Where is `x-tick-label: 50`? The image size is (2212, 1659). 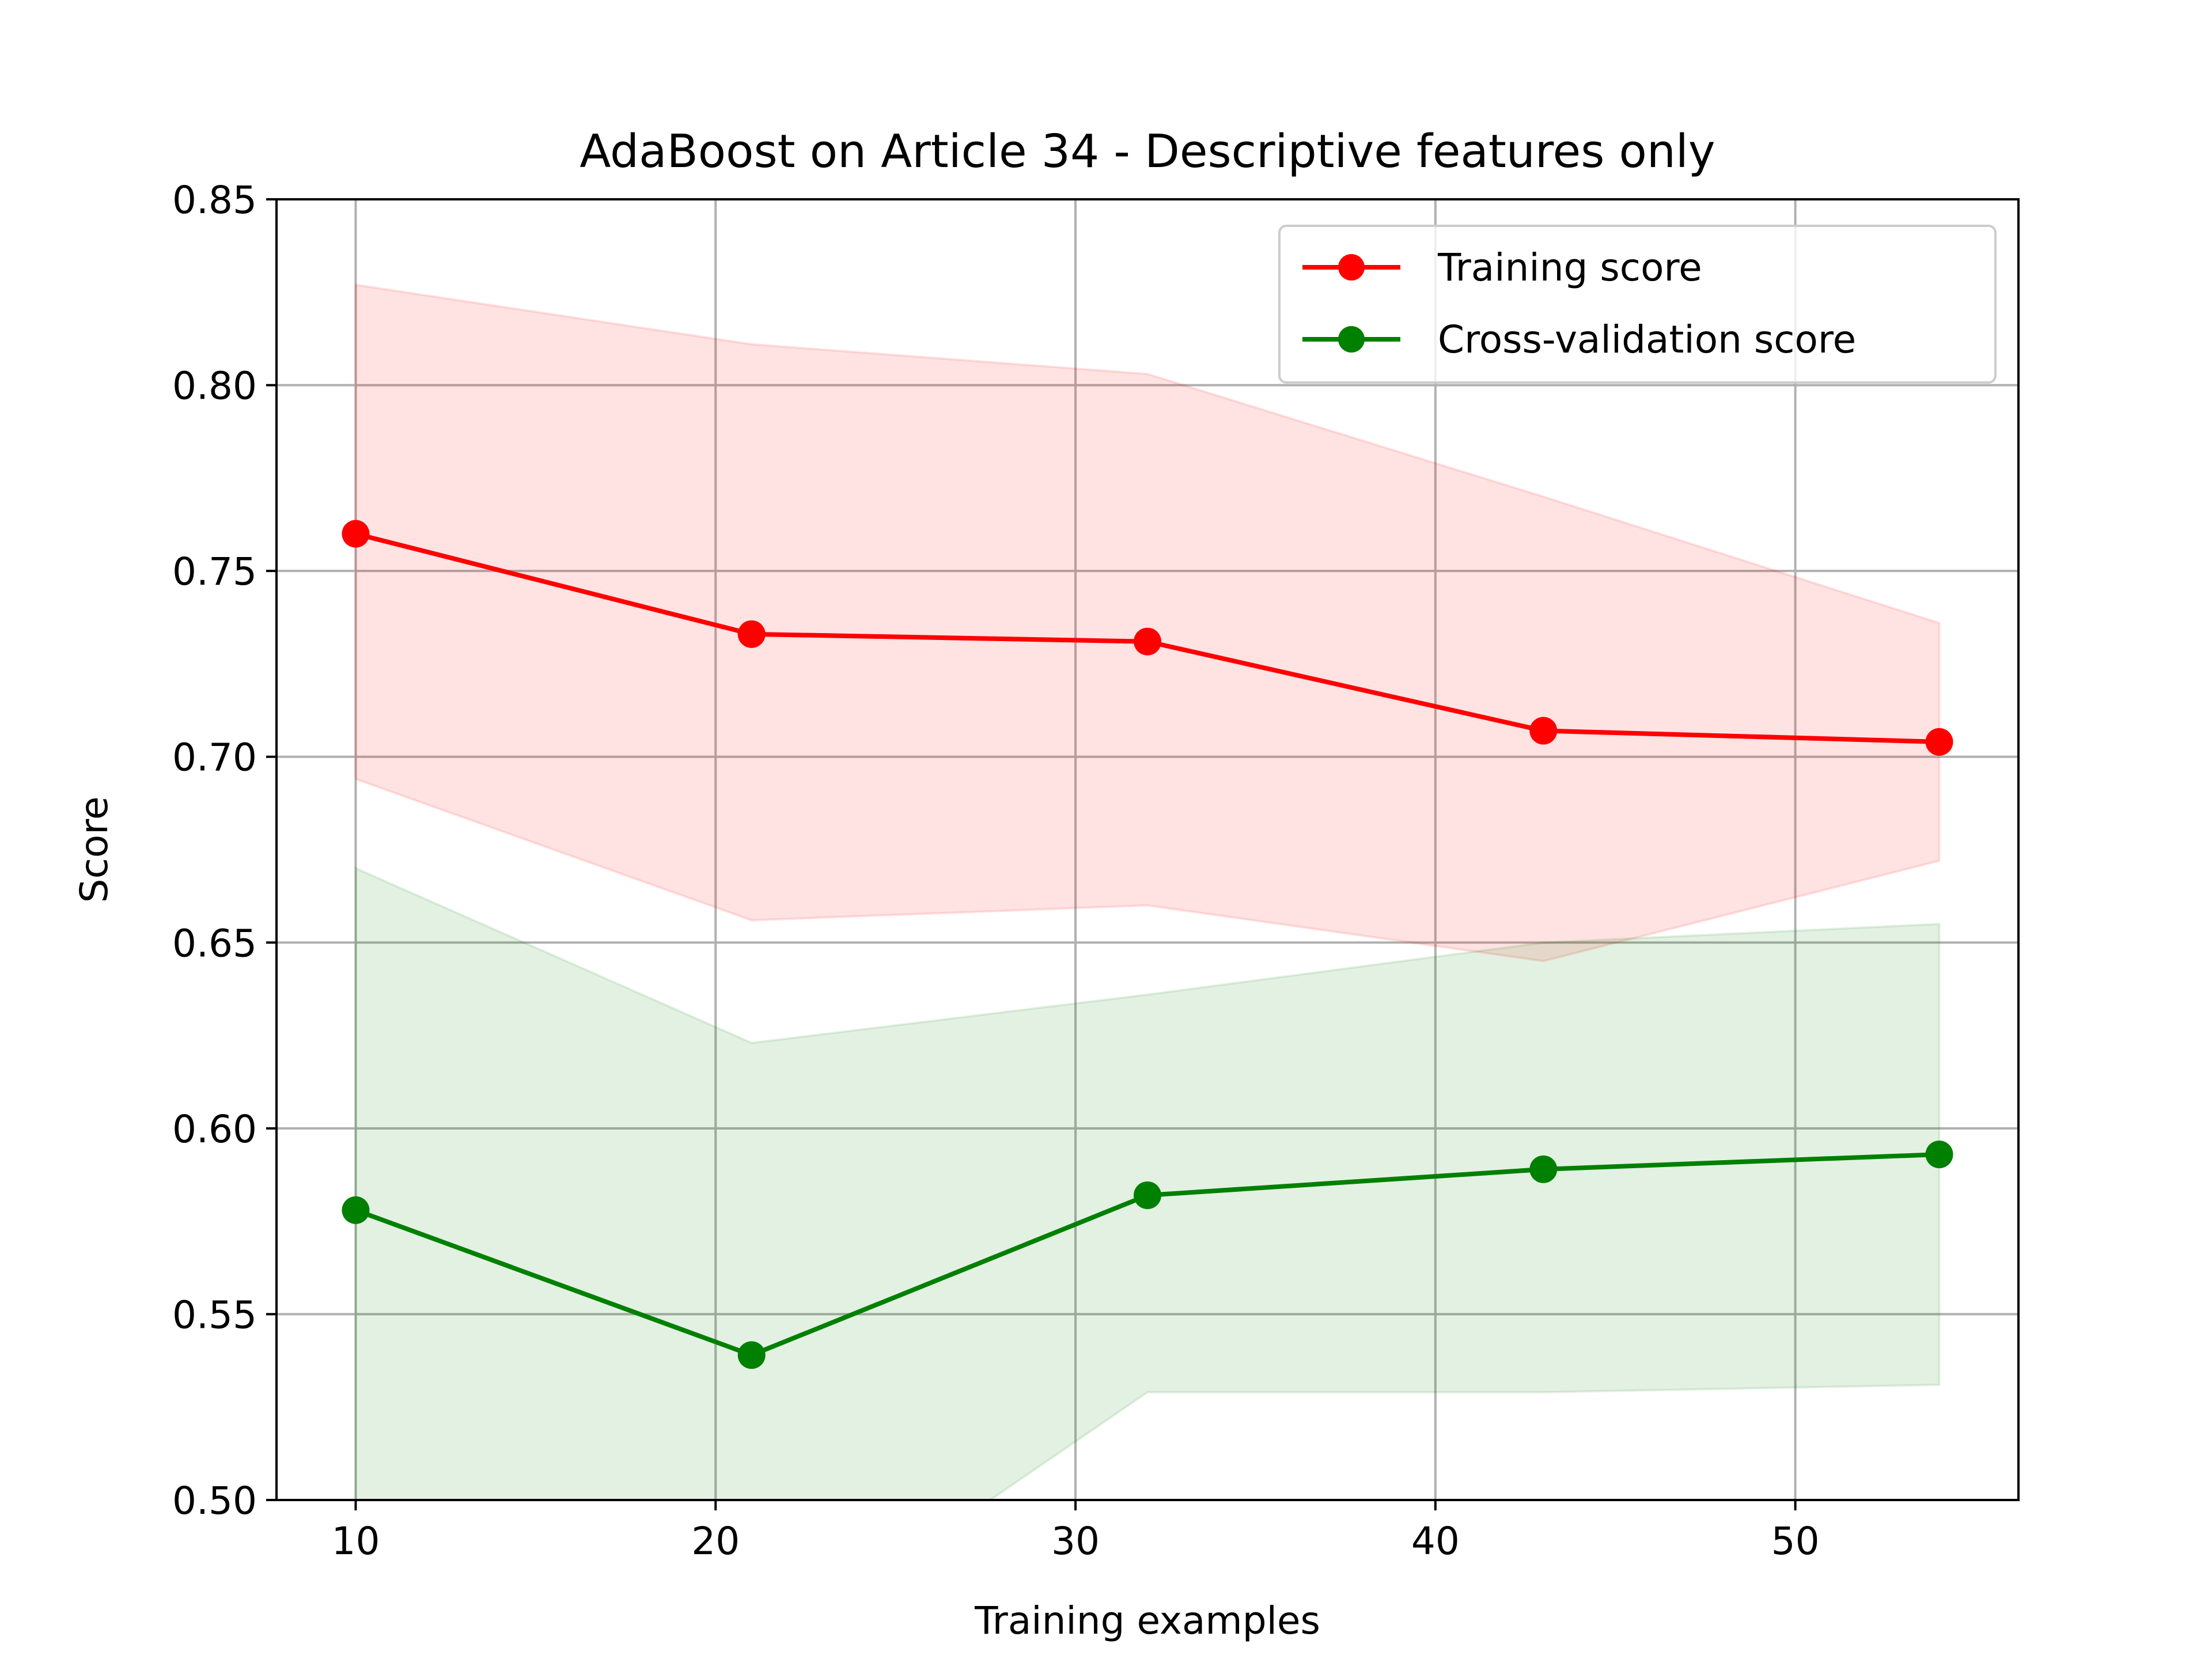
x-tick-label: 50 is located at coordinates (1795, 1541).